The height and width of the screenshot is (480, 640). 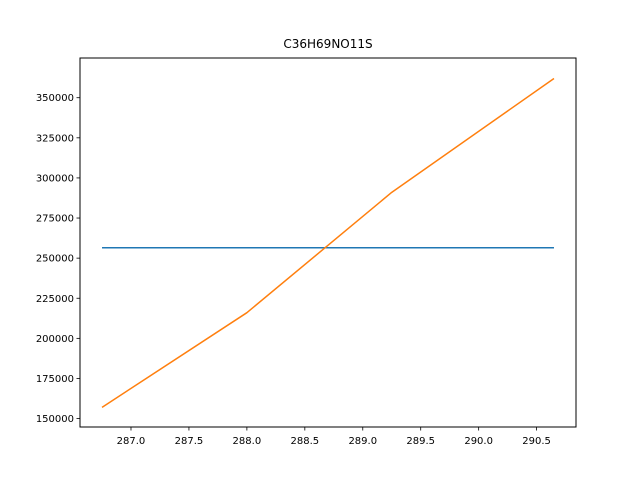 What do you see at coordinates (55, 178) in the screenshot?
I see `y-tick-label: 300000` at bounding box center [55, 178].